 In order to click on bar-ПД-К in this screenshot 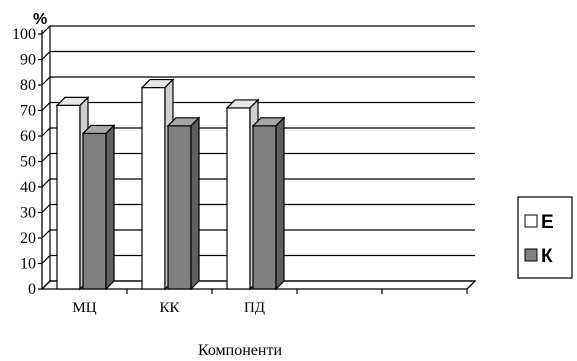, I will do `click(268, 203)`.